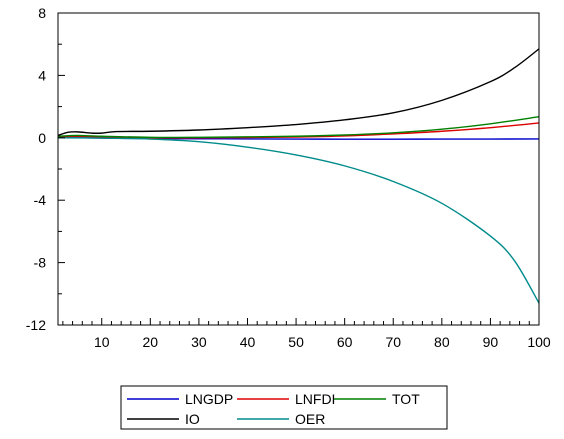  I want to click on x-tick-label: 50, so click(296, 342).